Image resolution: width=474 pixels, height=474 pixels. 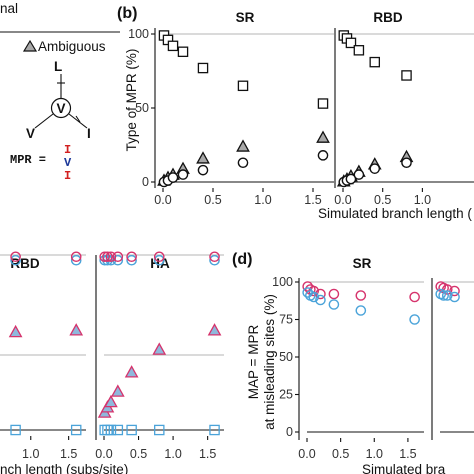 I want to click on d-y-axis-label-line1: MAP = MPR, so click(x=253, y=362).